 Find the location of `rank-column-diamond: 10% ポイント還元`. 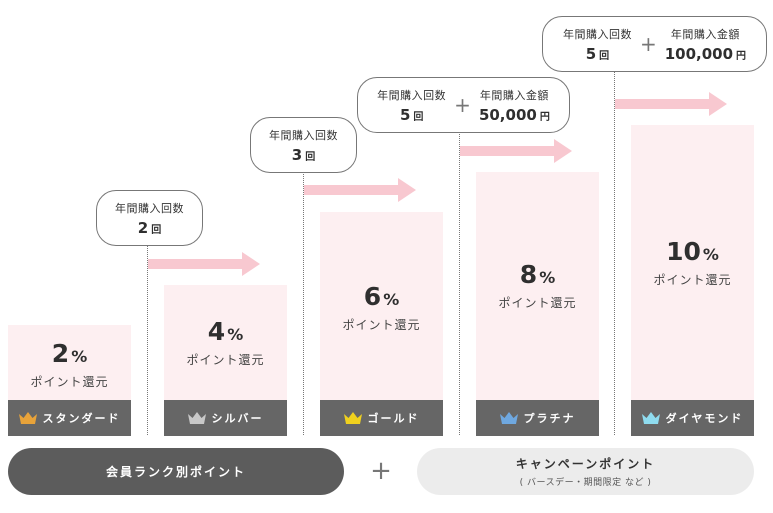

rank-column-diamond: 10% ポイント還元 is located at coordinates (692, 262).